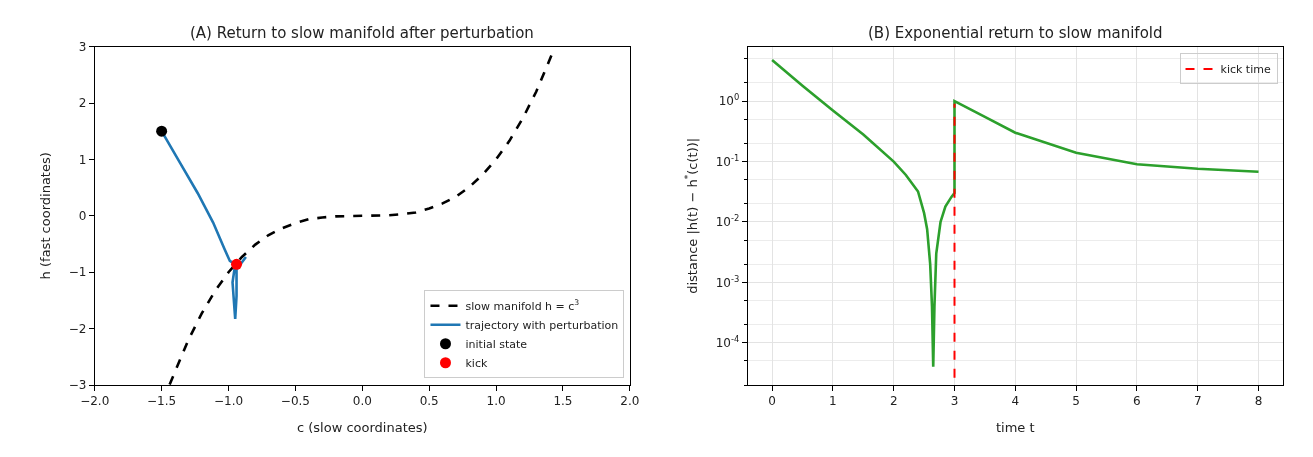 The width and height of the screenshot is (1313, 457). Describe the element at coordinates (362, 33) in the screenshot. I see `chart-title: (A) Return to slow manifold after perturbation` at that location.